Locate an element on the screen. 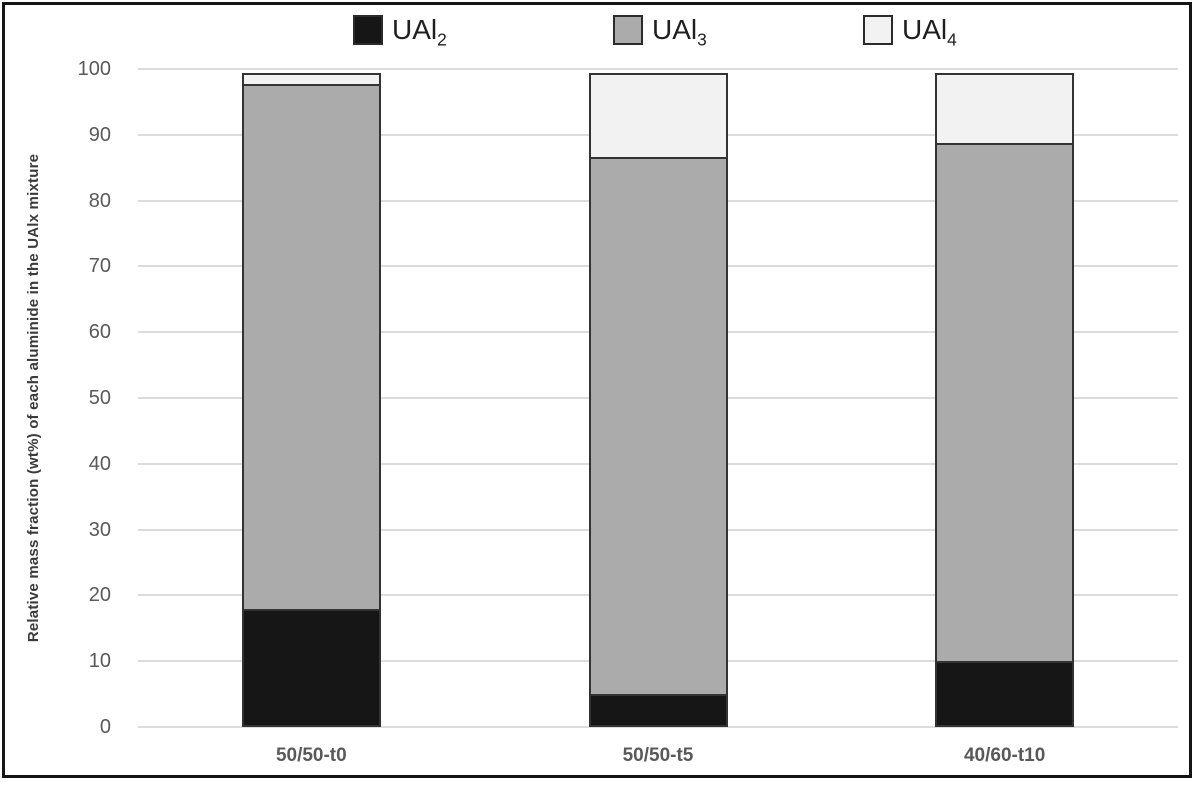 The height and width of the screenshot is (786, 1200). legend-entry-ual3: UAl3 is located at coordinates (660, 31).